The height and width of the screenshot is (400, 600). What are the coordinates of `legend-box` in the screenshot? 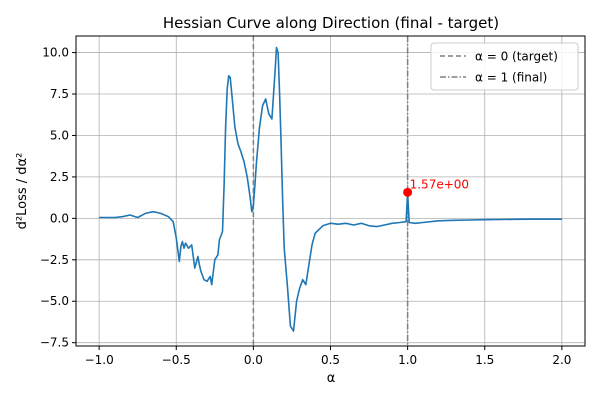 It's located at (504, 66).